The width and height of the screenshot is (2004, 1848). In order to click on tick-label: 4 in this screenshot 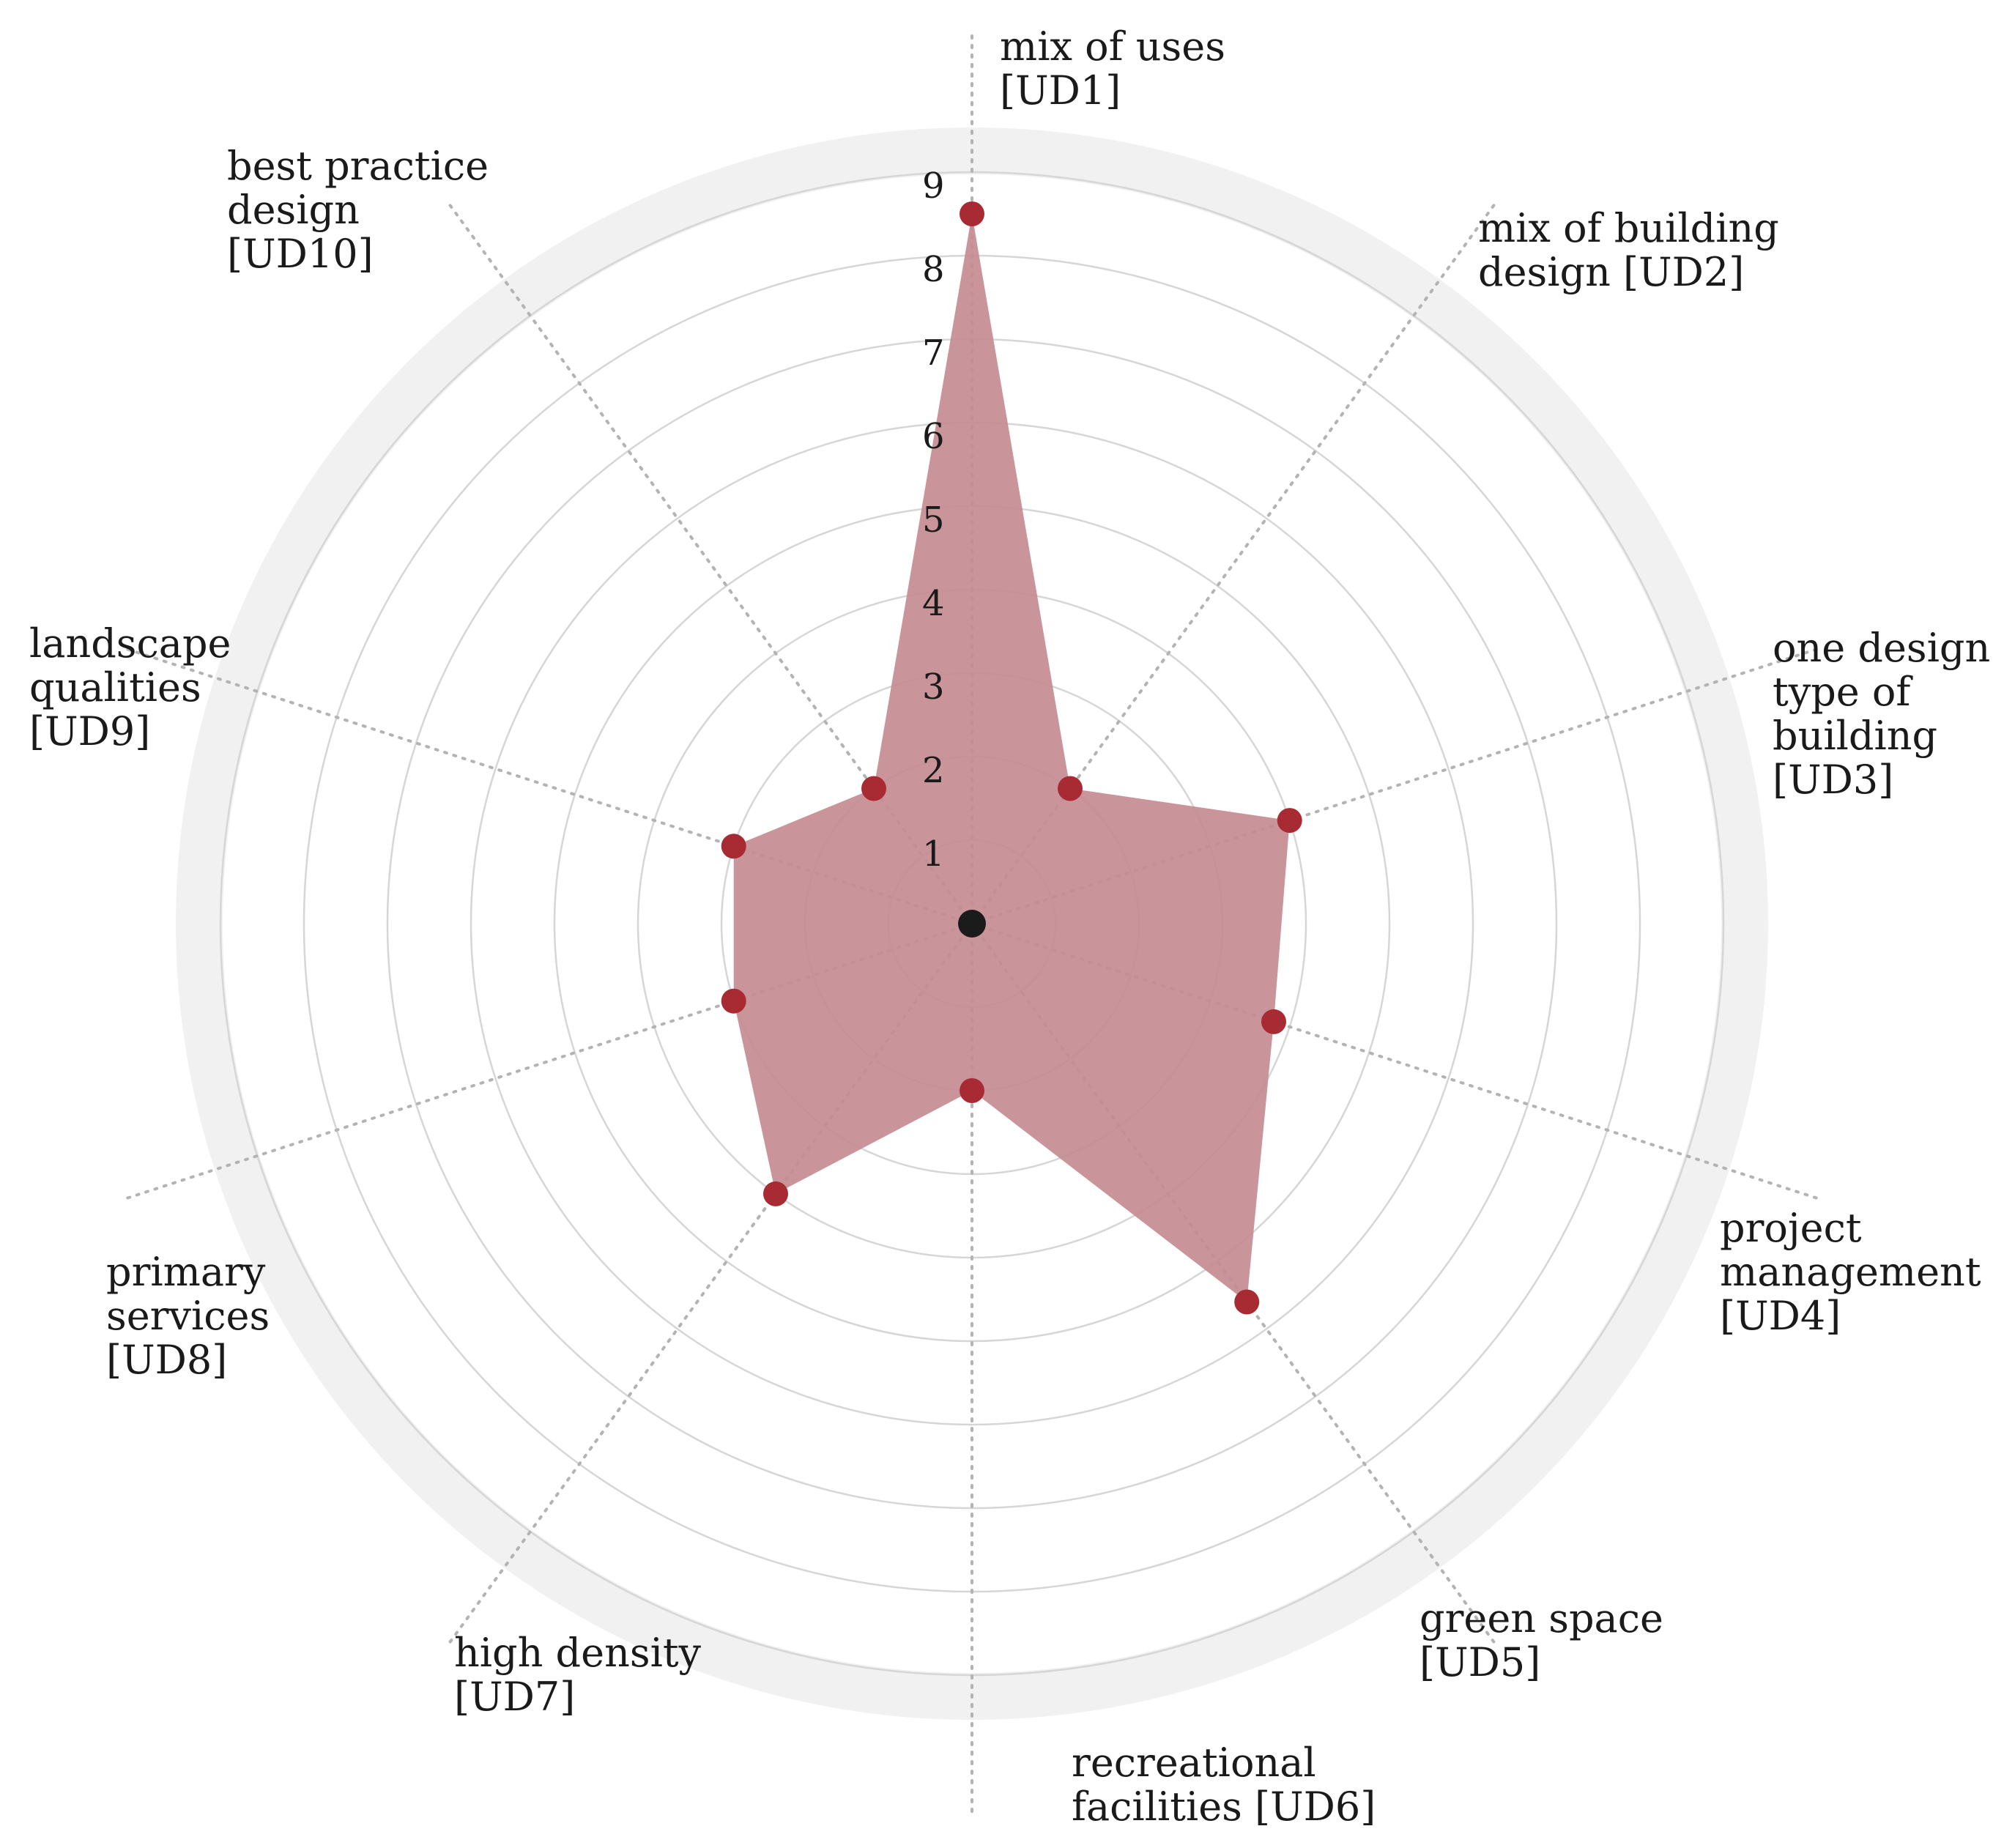, I will do `click(933, 603)`.